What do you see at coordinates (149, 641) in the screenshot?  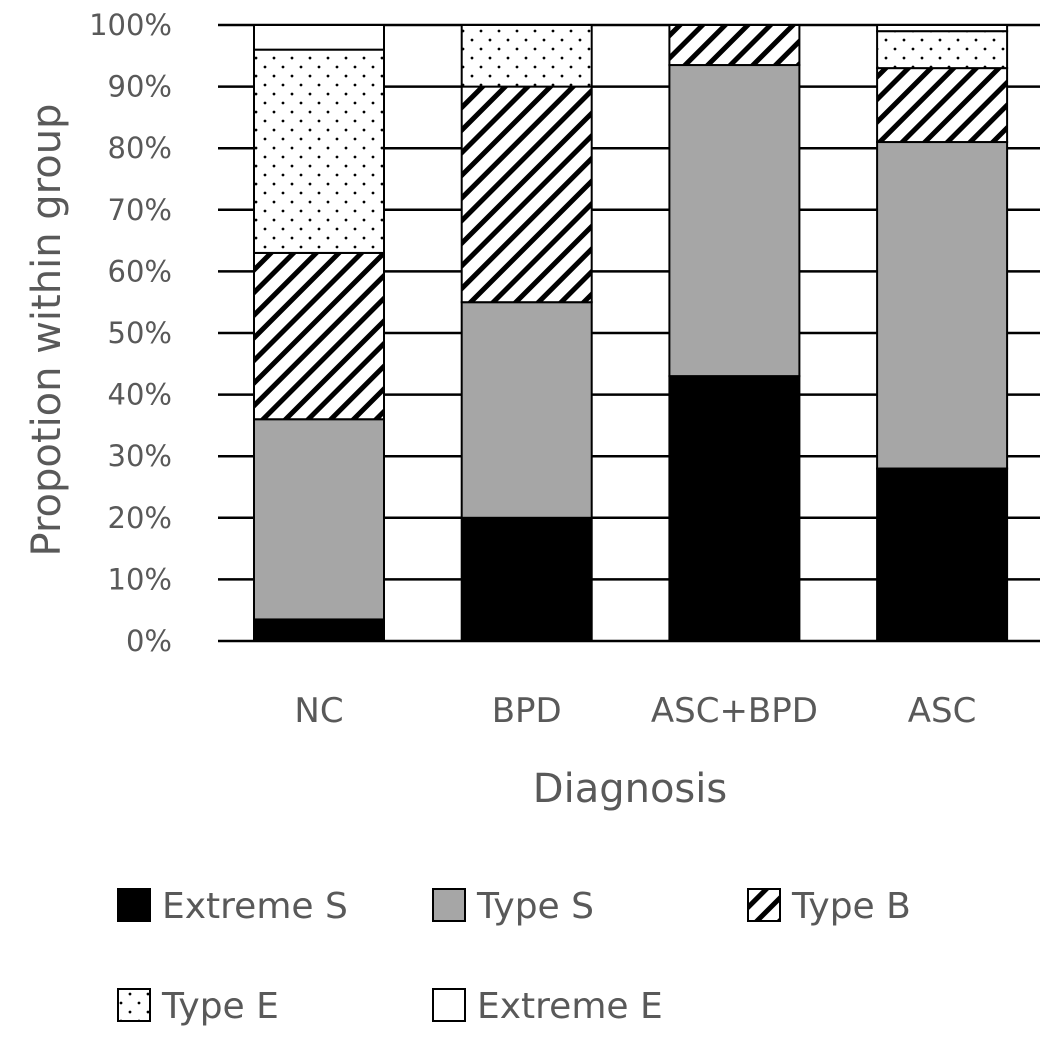 I see `y-tick-label: 0%` at bounding box center [149, 641].